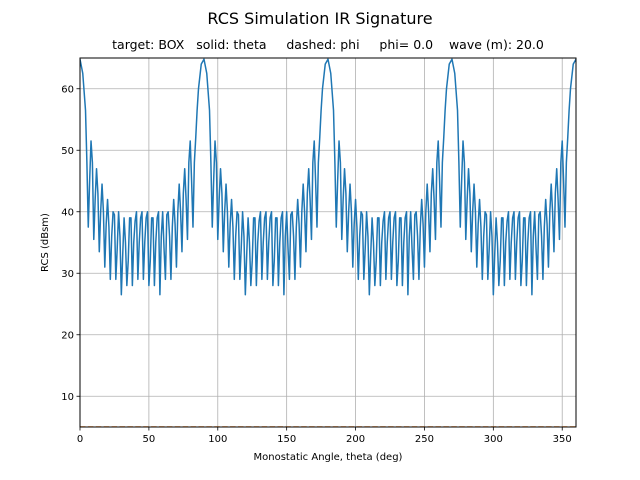 The height and width of the screenshot is (480, 640). Describe the element at coordinates (67, 274) in the screenshot. I see `y-tick-label: 30` at that location.